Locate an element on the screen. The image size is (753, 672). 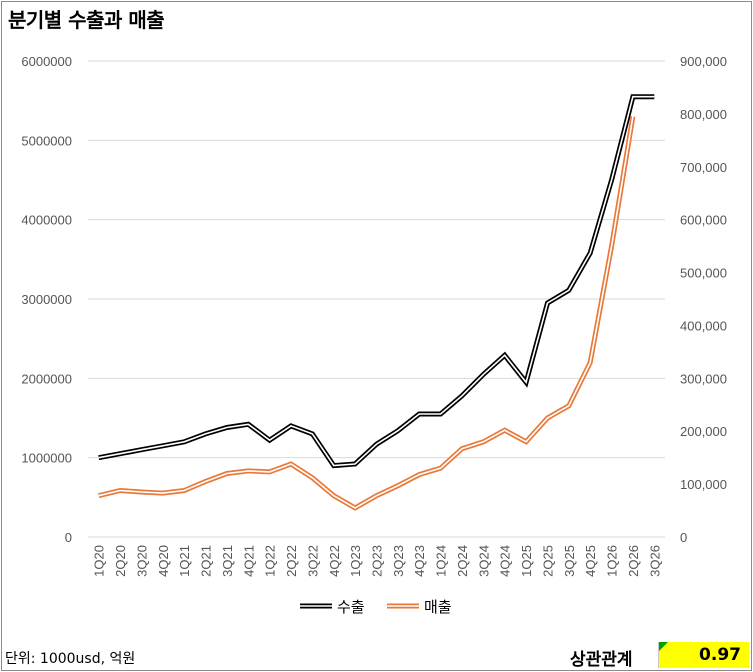
chart-title: 분기별 수출과 매출 is located at coordinates (86, 20).